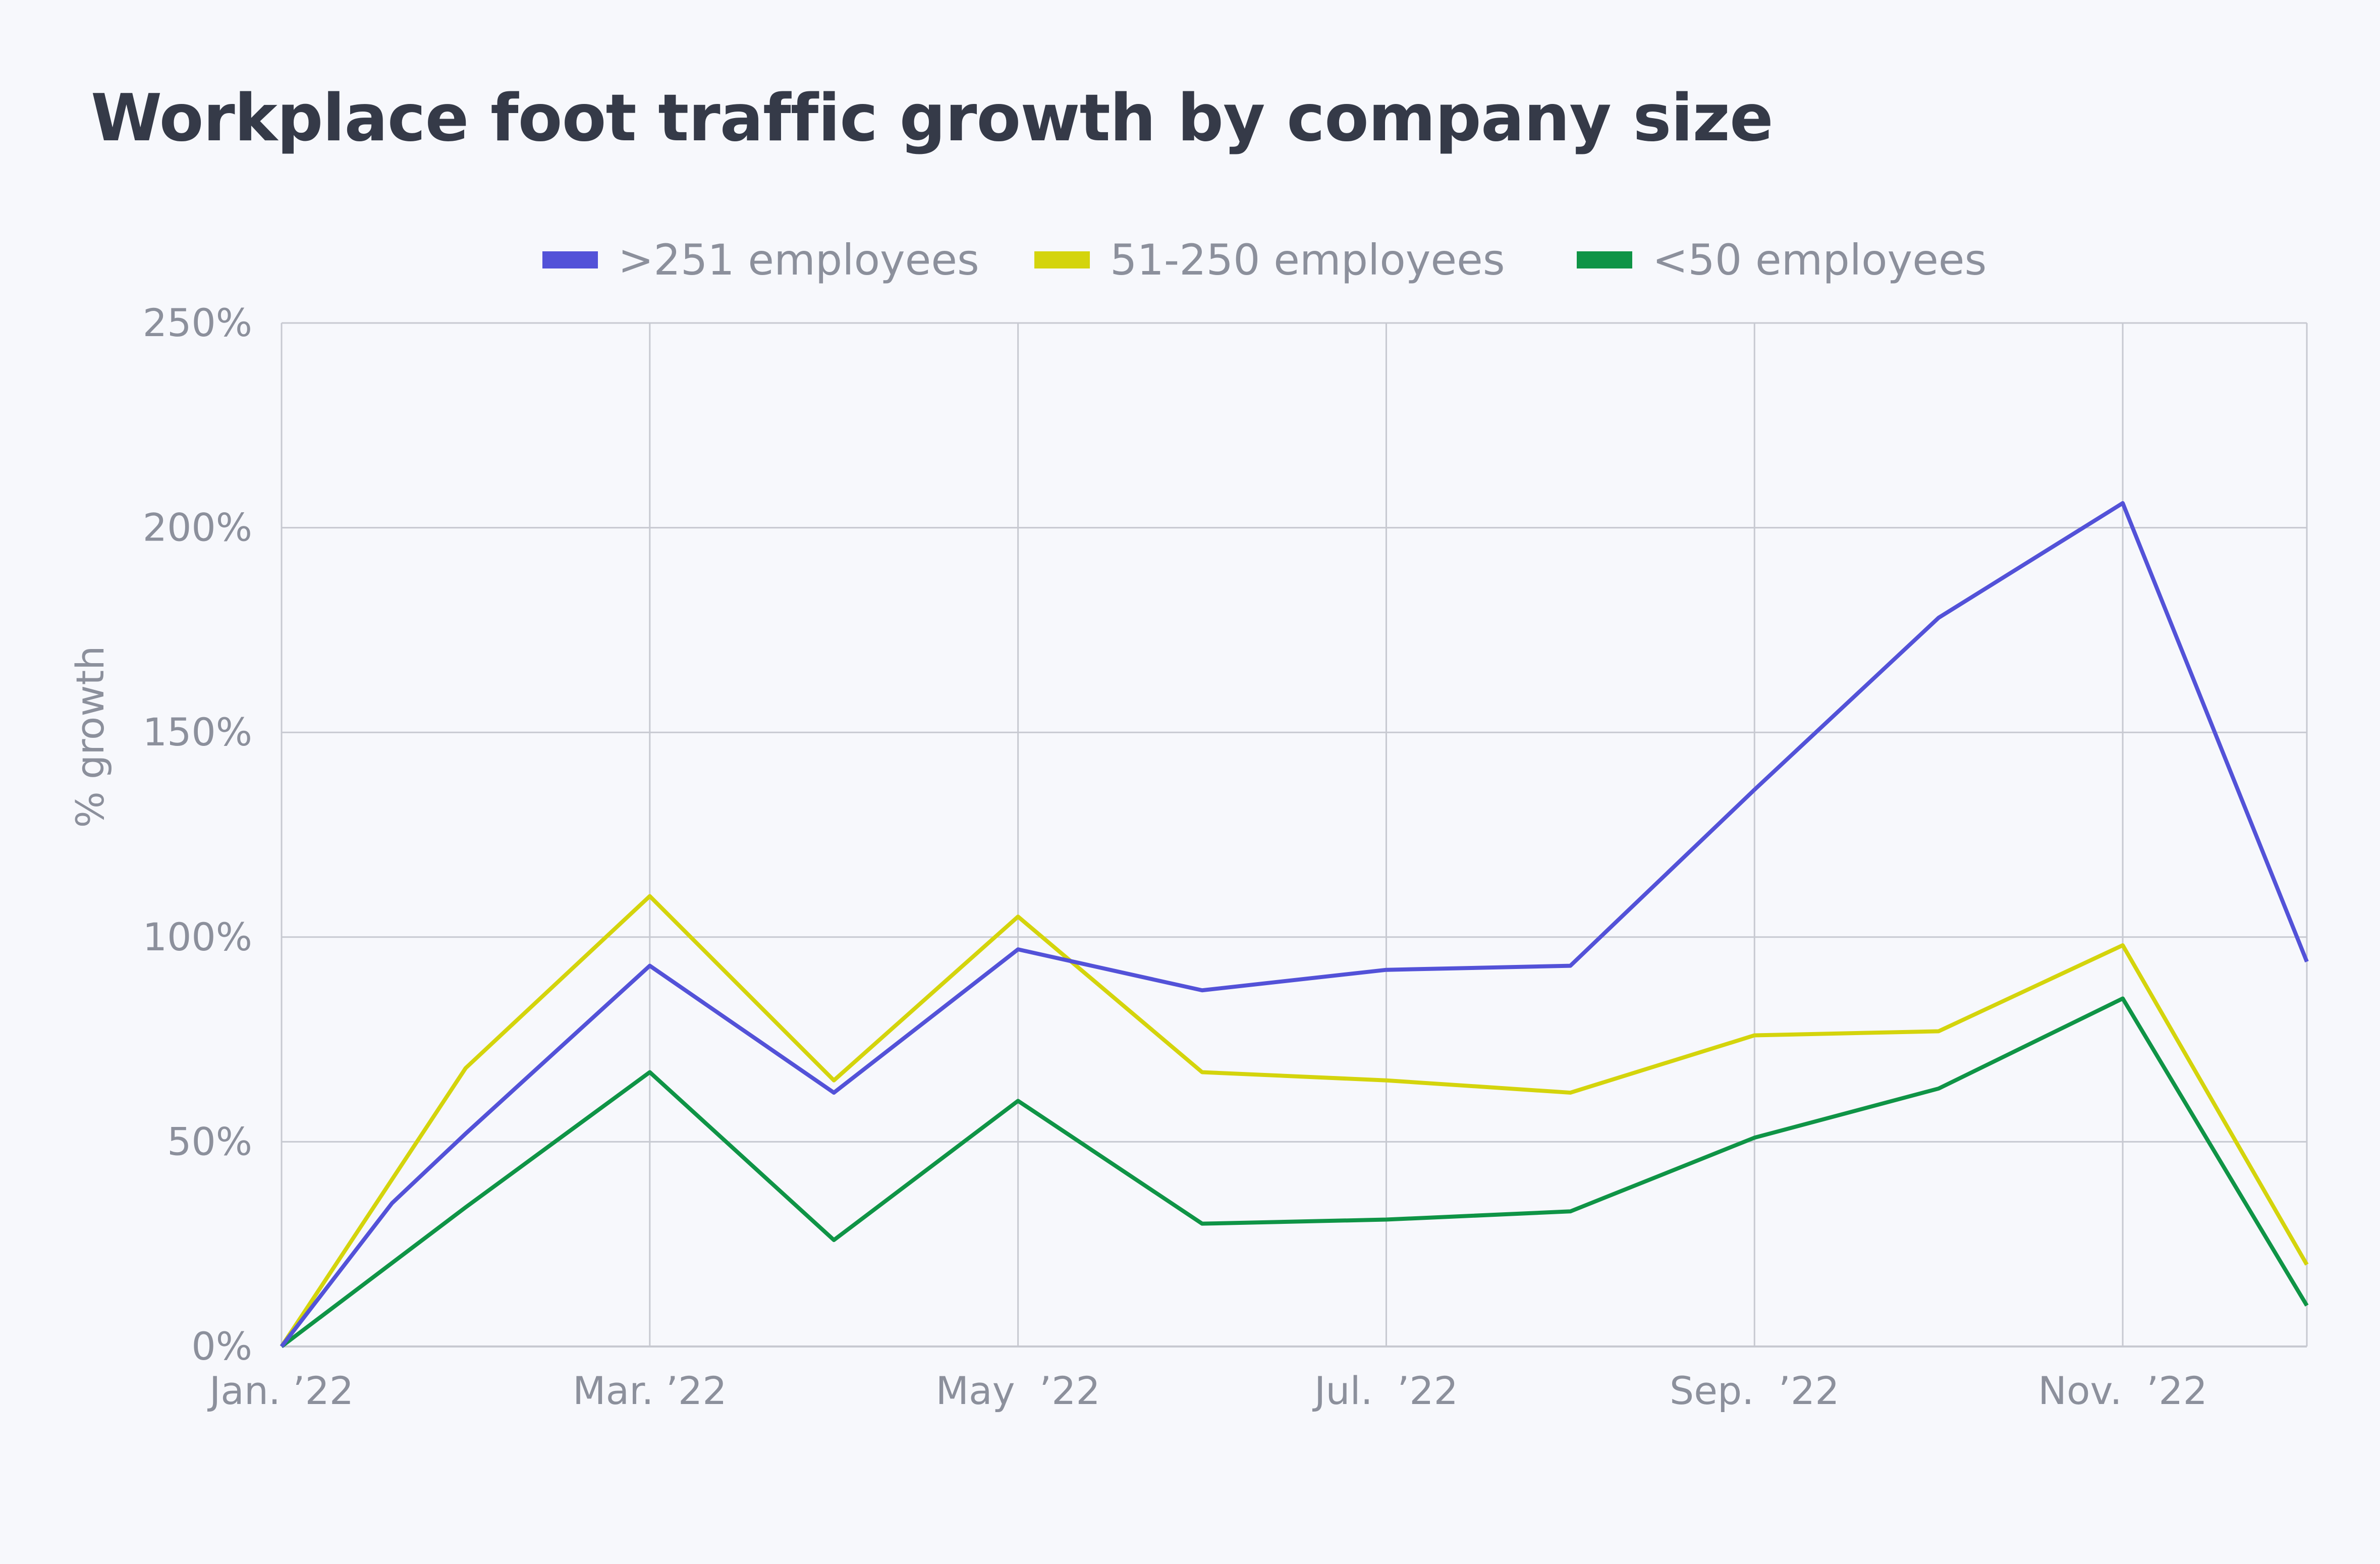 The height and width of the screenshot is (1564, 2380). I want to click on x-tick-label: Mar. ’22, so click(650, 1390).